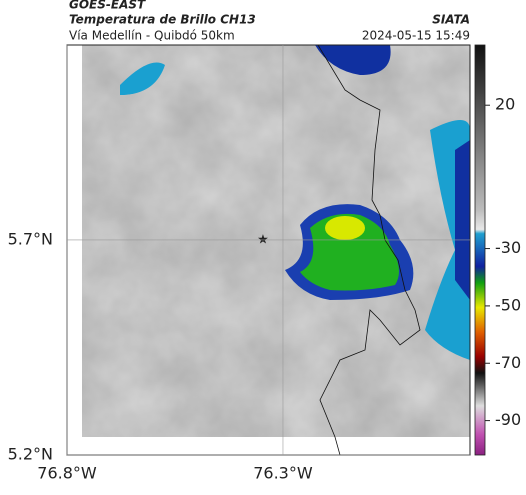 The image size is (526, 495). I want to click on colorbar-tick-label: -30, so click(508, 247).